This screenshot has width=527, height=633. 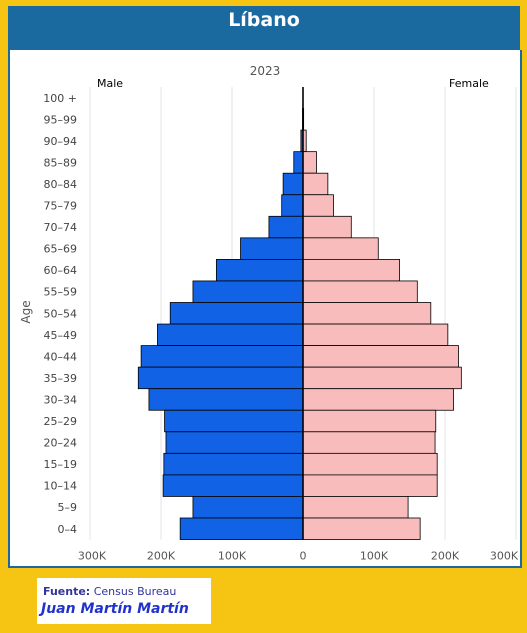 What do you see at coordinates (264, 28) in the screenshot?
I see `chart-title: Líbano` at bounding box center [264, 28].